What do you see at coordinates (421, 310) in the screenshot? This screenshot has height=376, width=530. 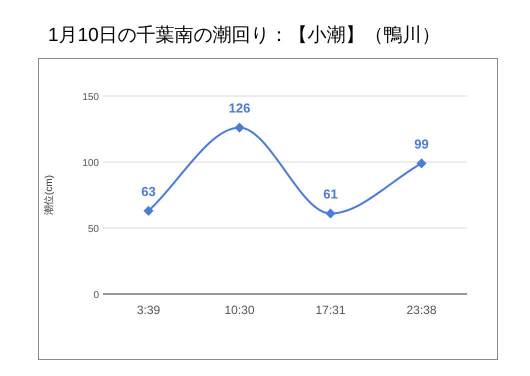 I see `x-tick-label: 23:38` at bounding box center [421, 310].